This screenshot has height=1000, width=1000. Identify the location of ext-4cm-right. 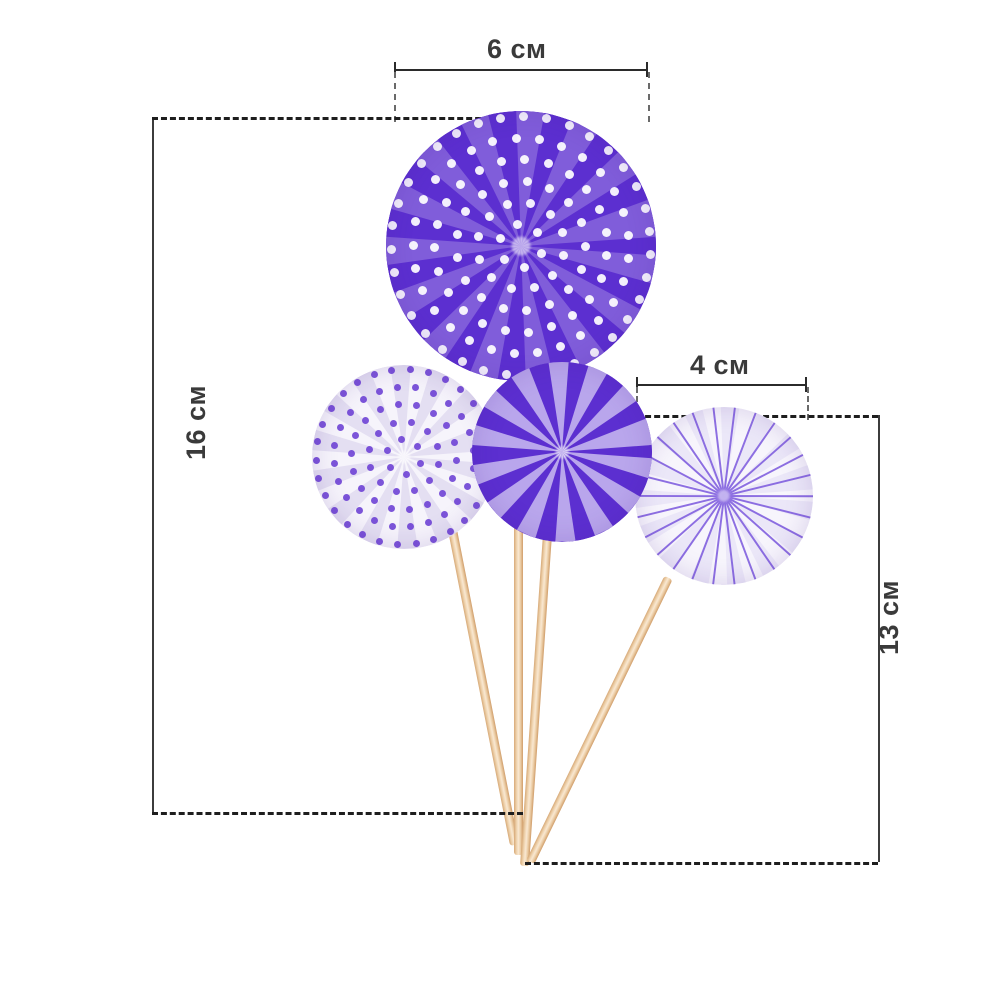
(808, 403).